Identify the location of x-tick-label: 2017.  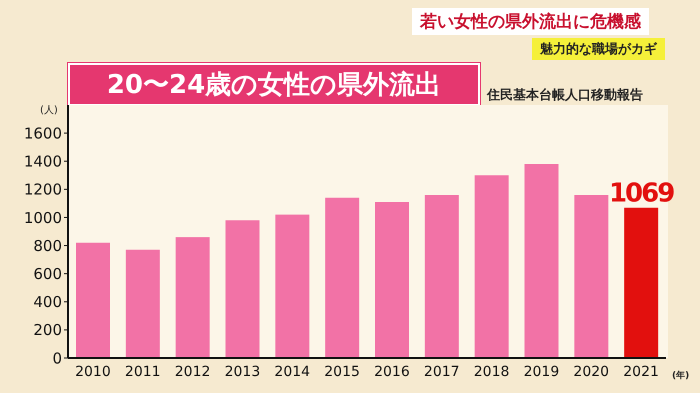
(442, 372).